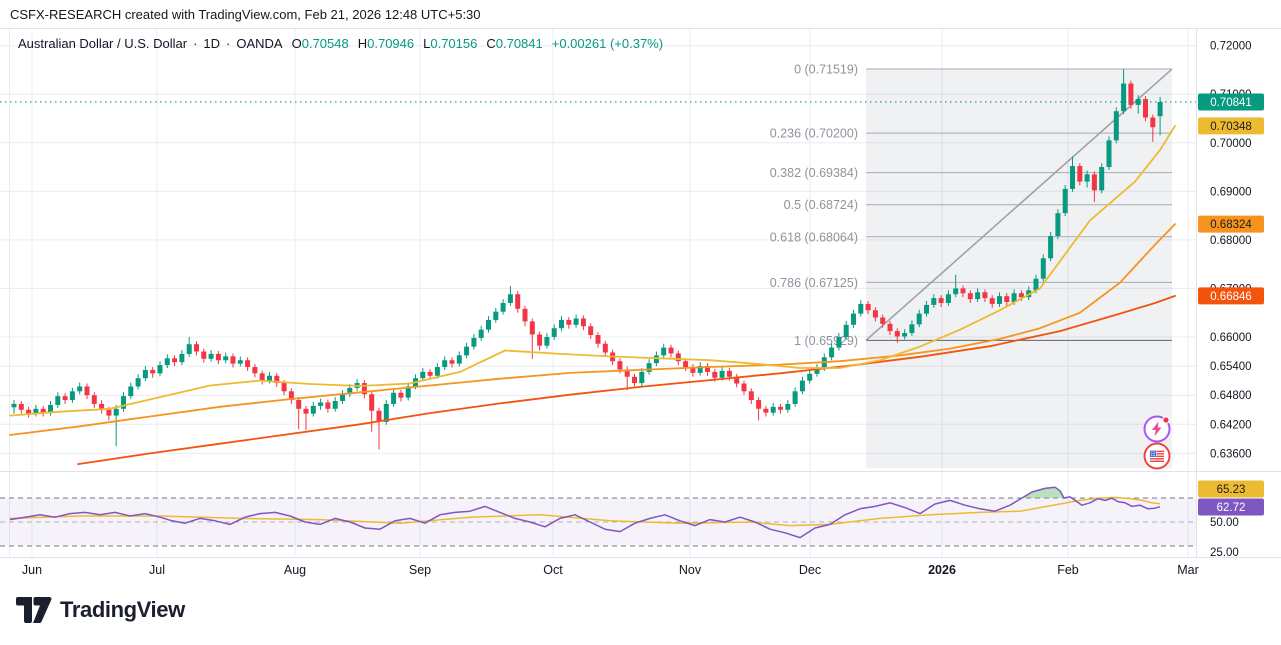 The image size is (1281, 645). I want to click on price-badge-value: 0.68324, so click(1231, 225).